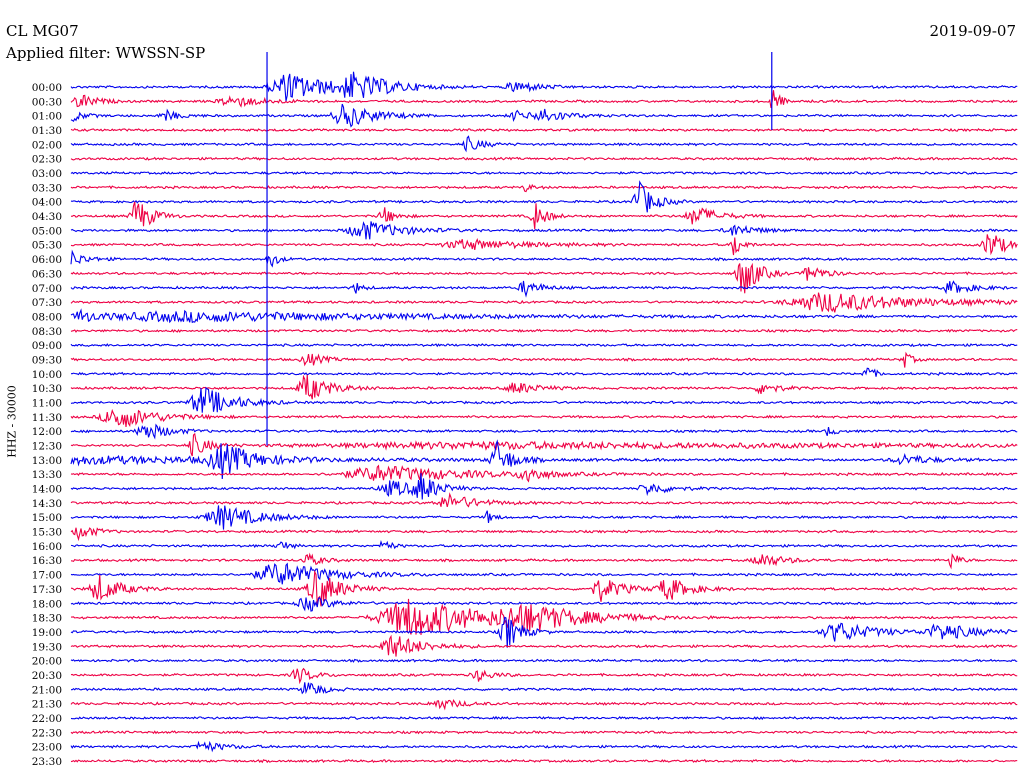 The height and width of the screenshot is (780, 1024). Describe the element at coordinates (47, 418) in the screenshot. I see `row-time-label: 11:30` at that location.